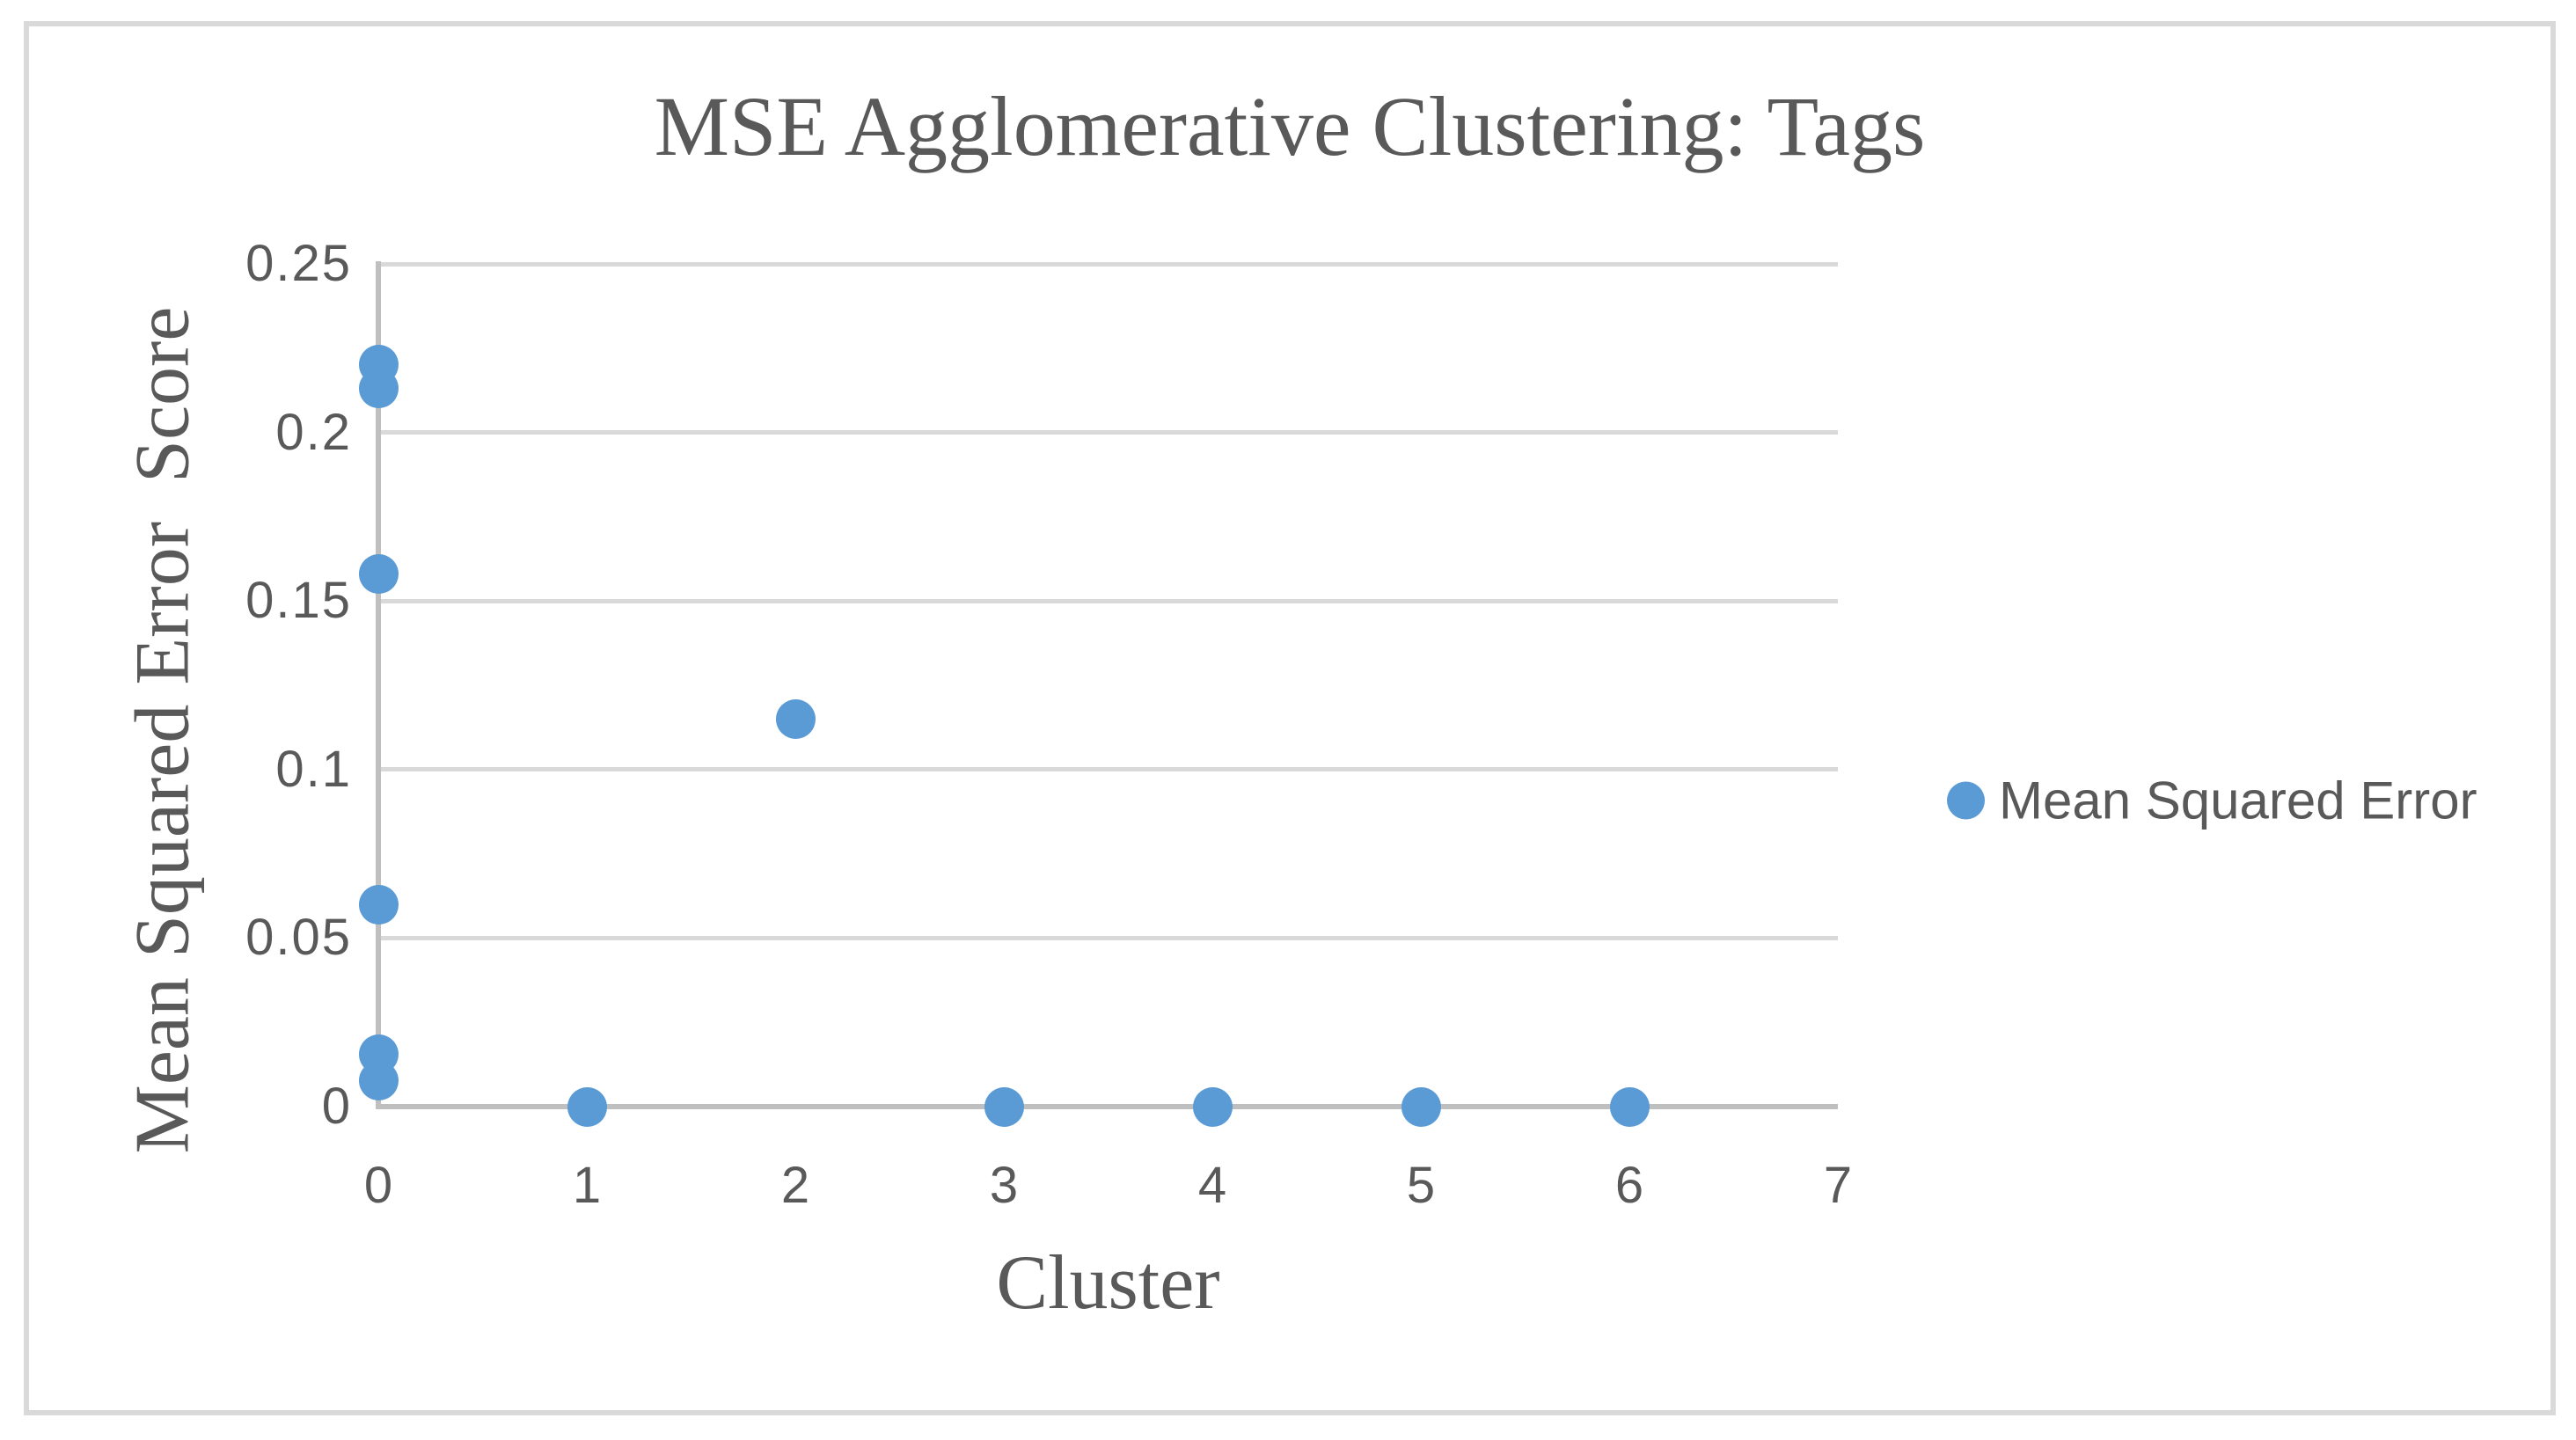 The image size is (2576, 1440). What do you see at coordinates (795, 1185) in the screenshot?
I see `x-tick-label: 2` at bounding box center [795, 1185].